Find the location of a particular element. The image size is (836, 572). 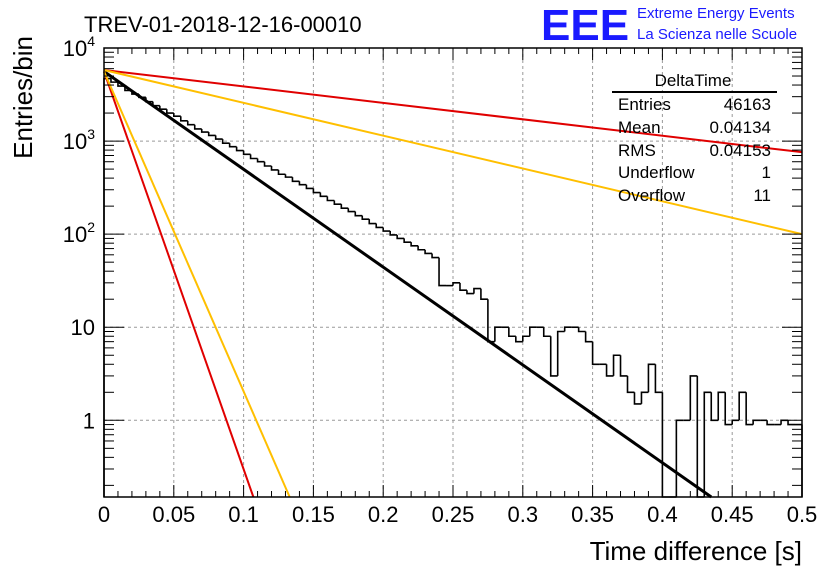

x-axis-title: Time difference [s] is located at coordinates (696, 551).